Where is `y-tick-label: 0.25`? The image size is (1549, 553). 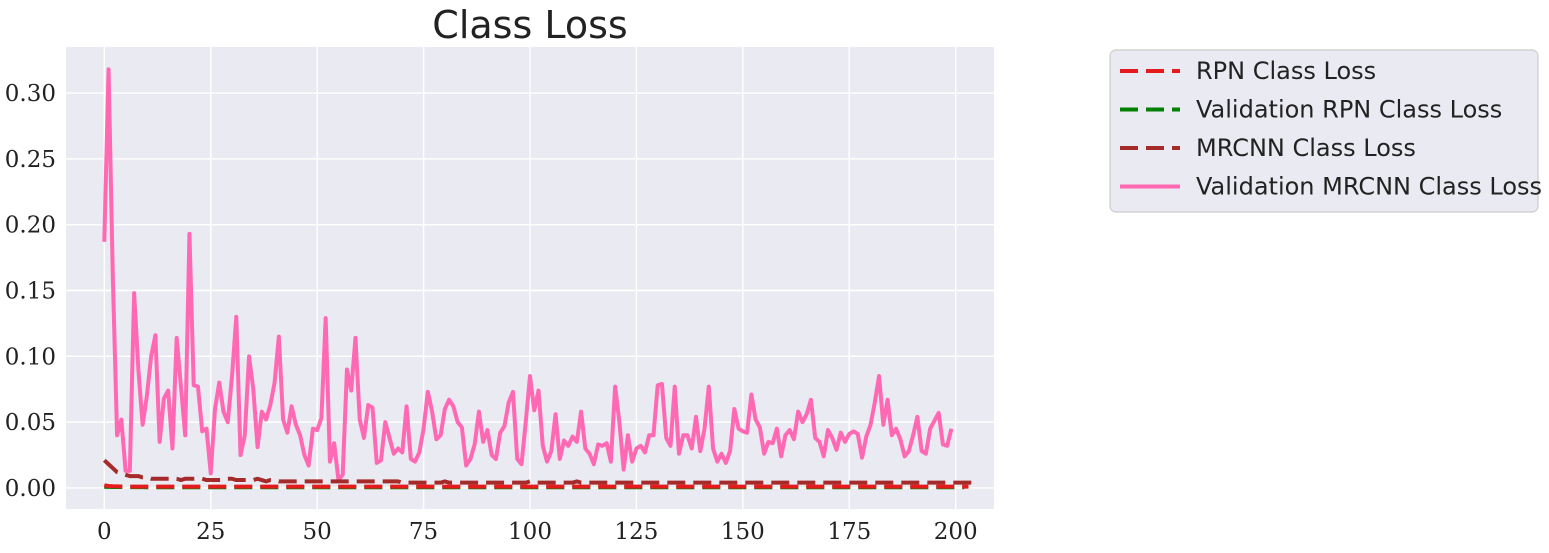
y-tick-label: 0.25 is located at coordinates (30, 160).